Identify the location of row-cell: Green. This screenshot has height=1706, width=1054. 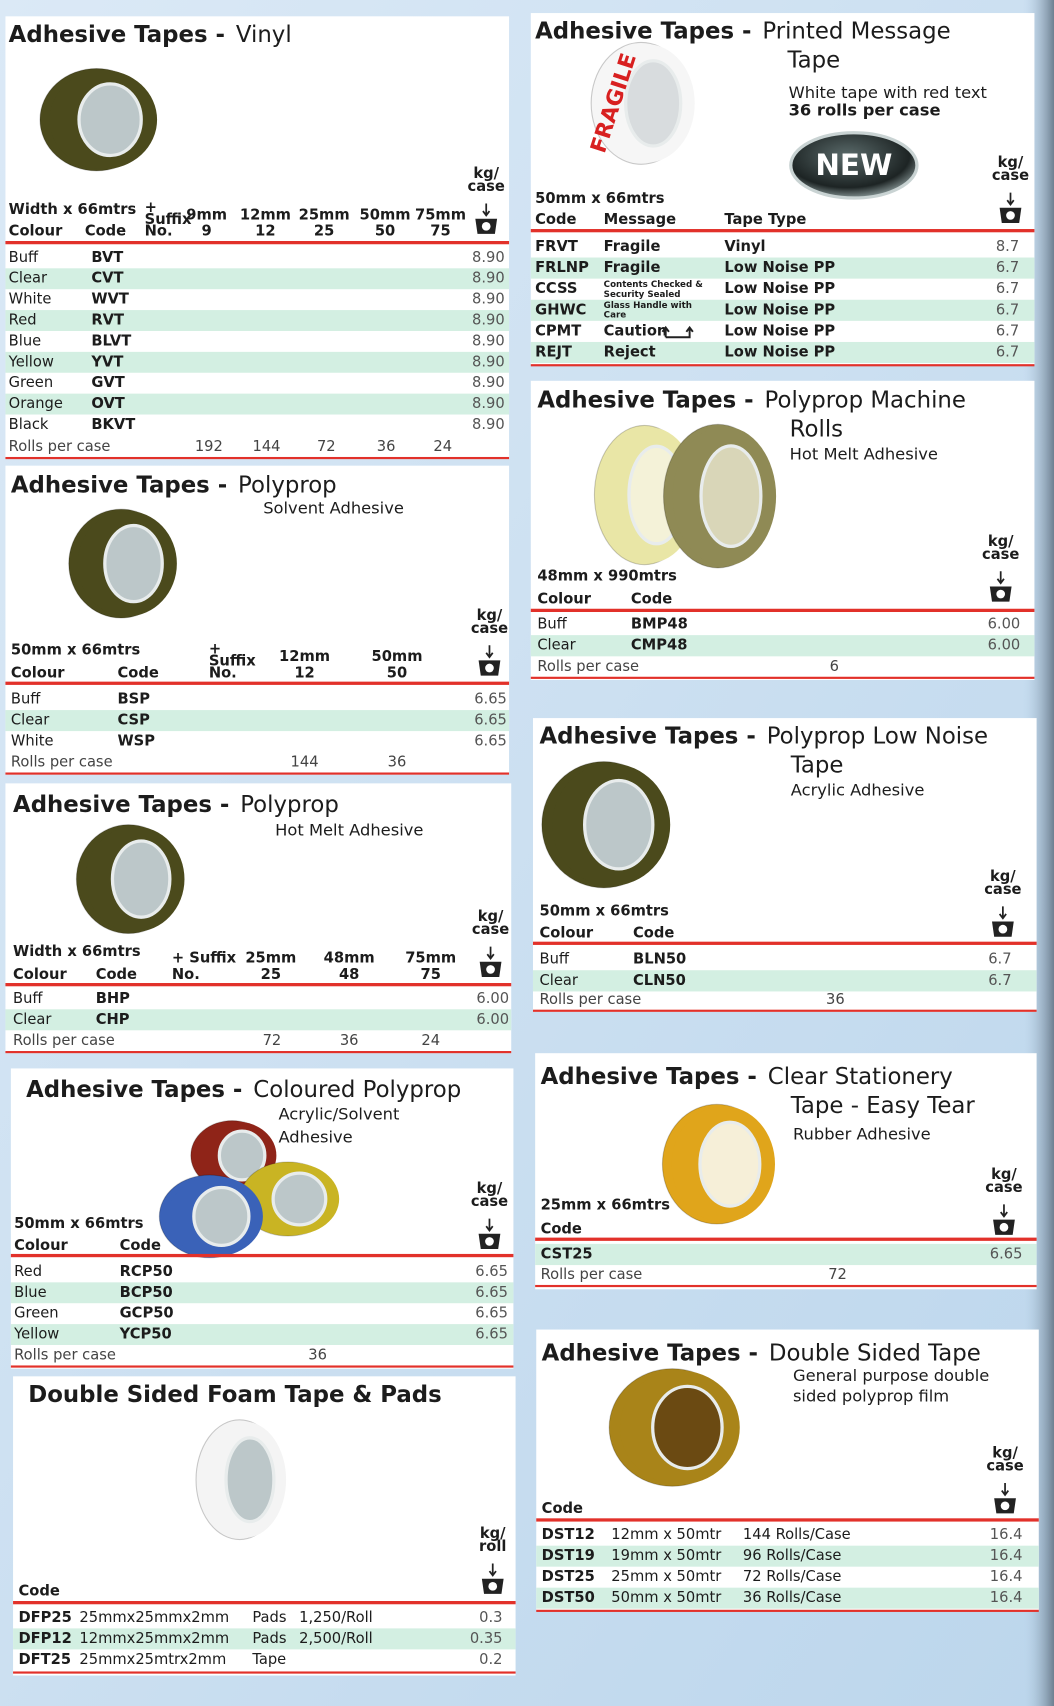
(31, 382).